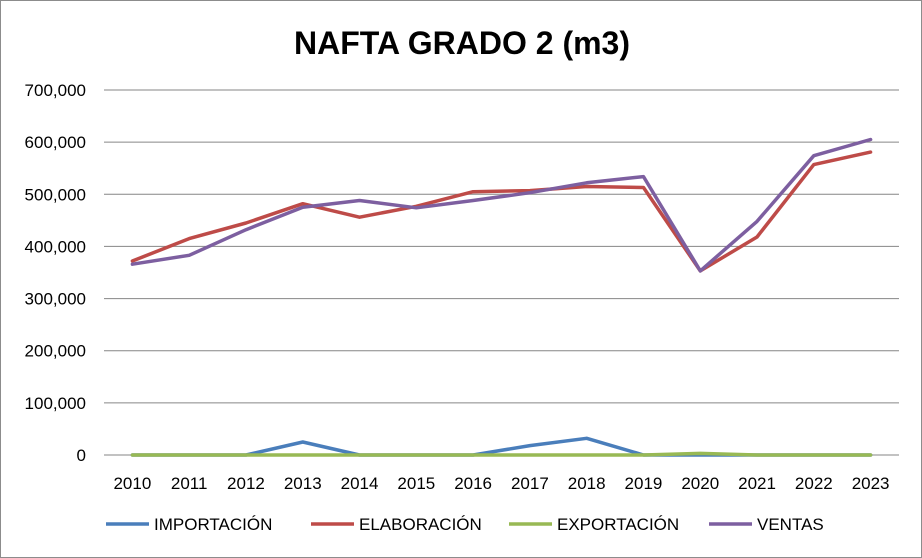 This screenshot has width=922, height=558. Describe the element at coordinates (462, 43) in the screenshot. I see `chart-title: NAFTA GRADO 2 (m3)` at that location.